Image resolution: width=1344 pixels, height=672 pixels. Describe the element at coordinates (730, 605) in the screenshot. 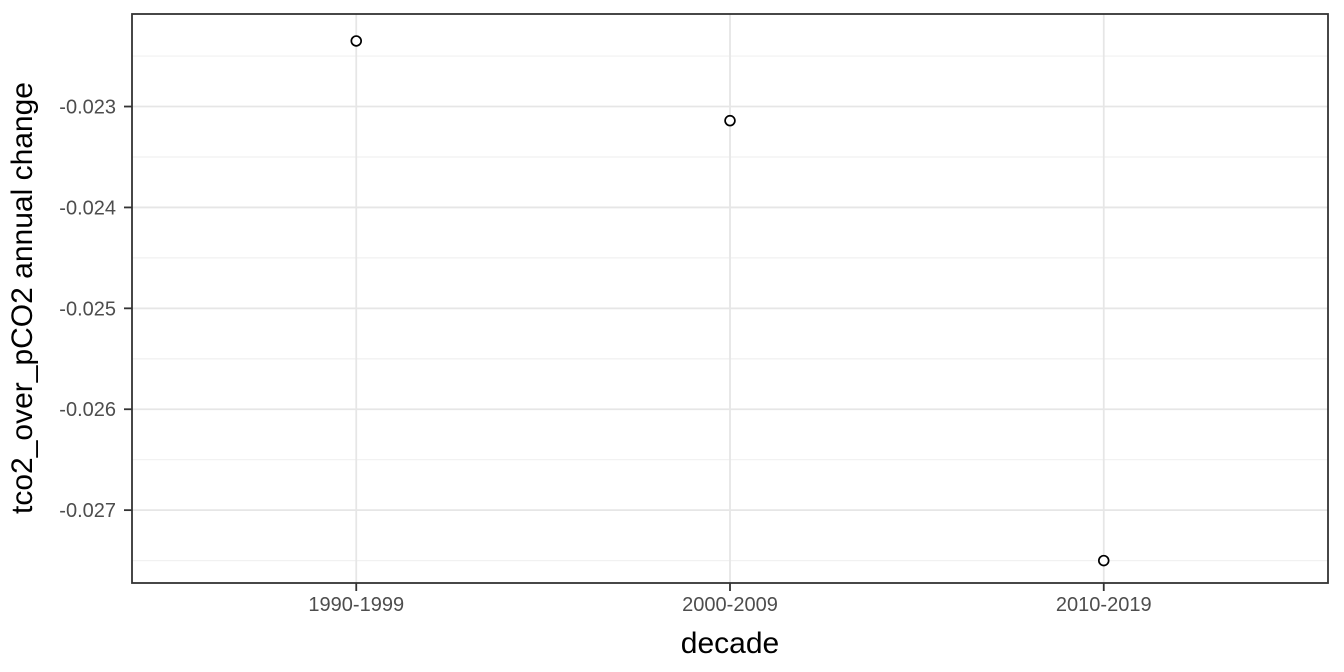

I see `x-tick-label: 2000-2009` at that location.